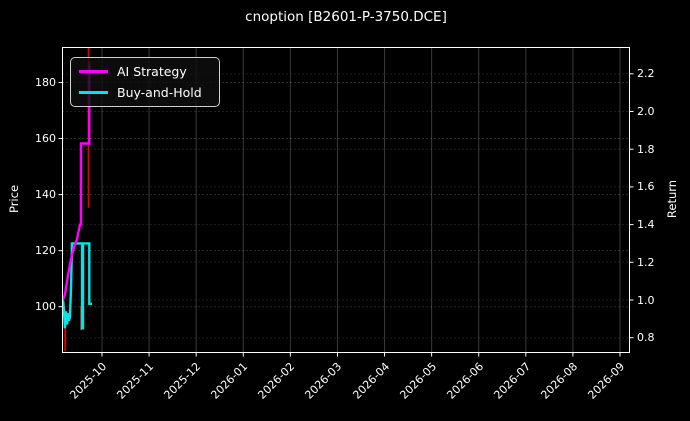  I want to click on legend-item-buy-and-hold: Buy-and-Hold, so click(149, 93).